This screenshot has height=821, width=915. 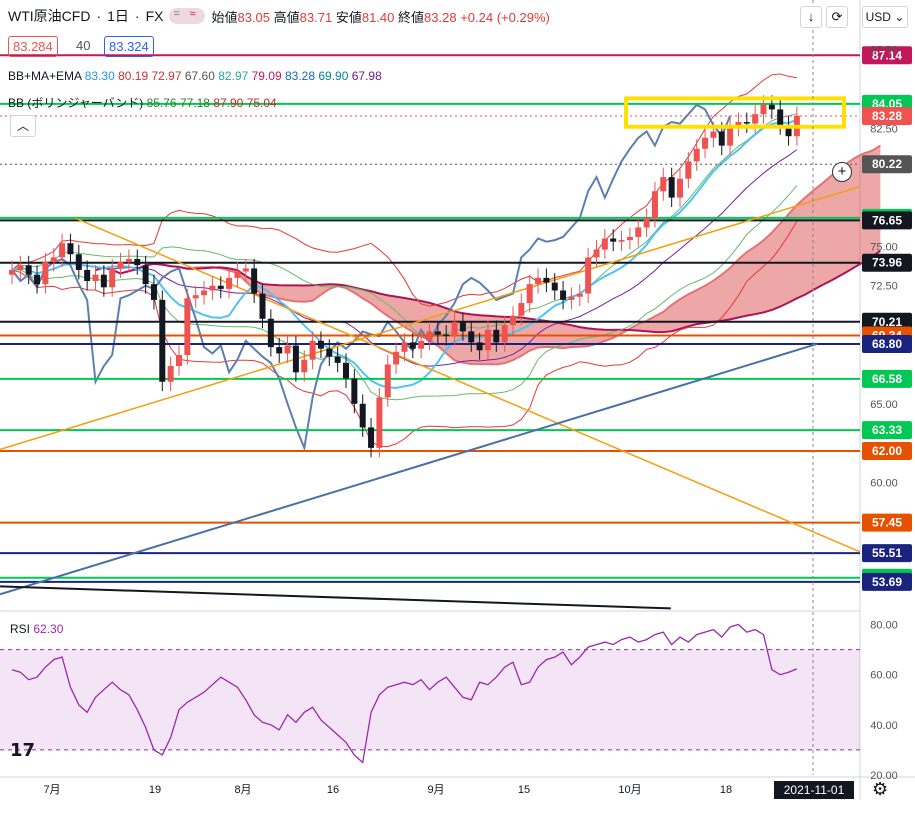 What do you see at coordinates (837, 17) in the screenshot?
I see `replay-icon: ⟳` at bounding box center [837, 17].